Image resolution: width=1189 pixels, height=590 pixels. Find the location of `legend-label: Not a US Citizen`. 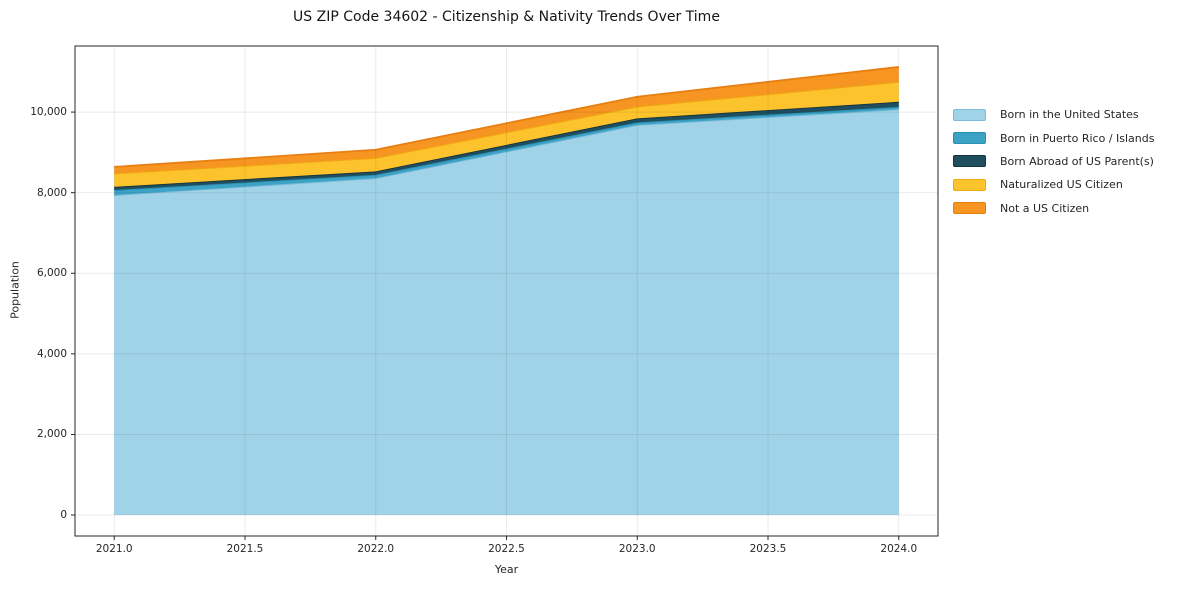

legend-label: Not a US Citizen is located at coordinates (1045, 208).